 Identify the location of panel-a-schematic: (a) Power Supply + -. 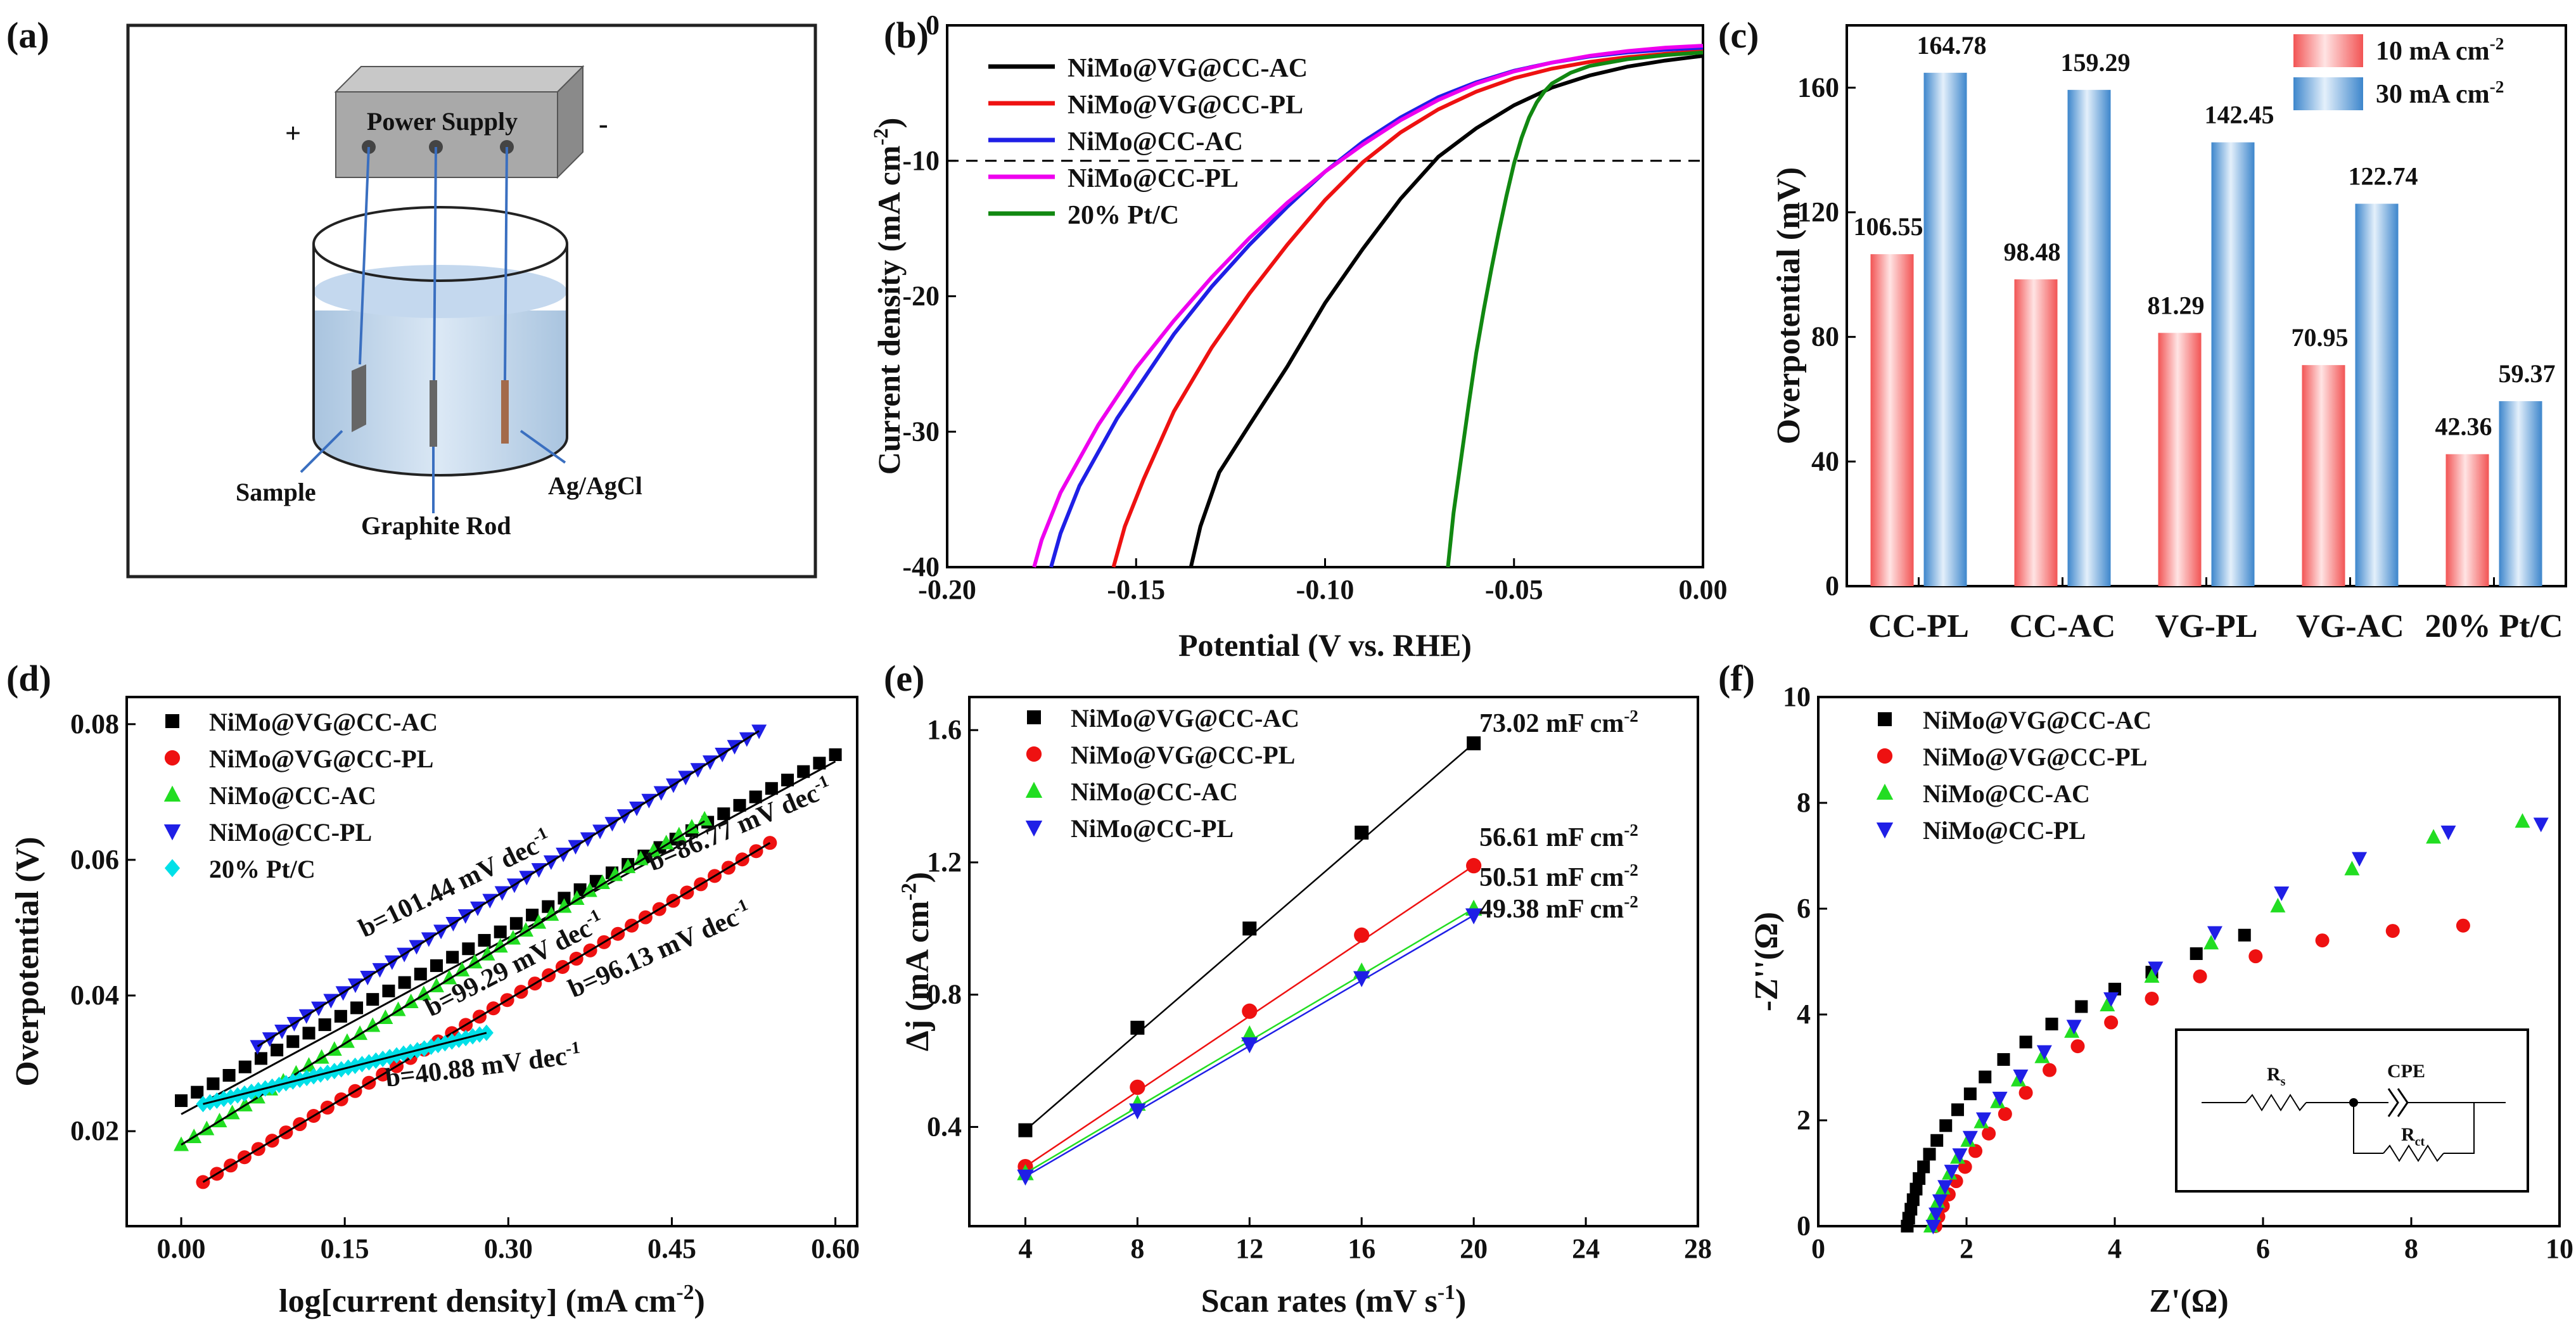
(412, 297).